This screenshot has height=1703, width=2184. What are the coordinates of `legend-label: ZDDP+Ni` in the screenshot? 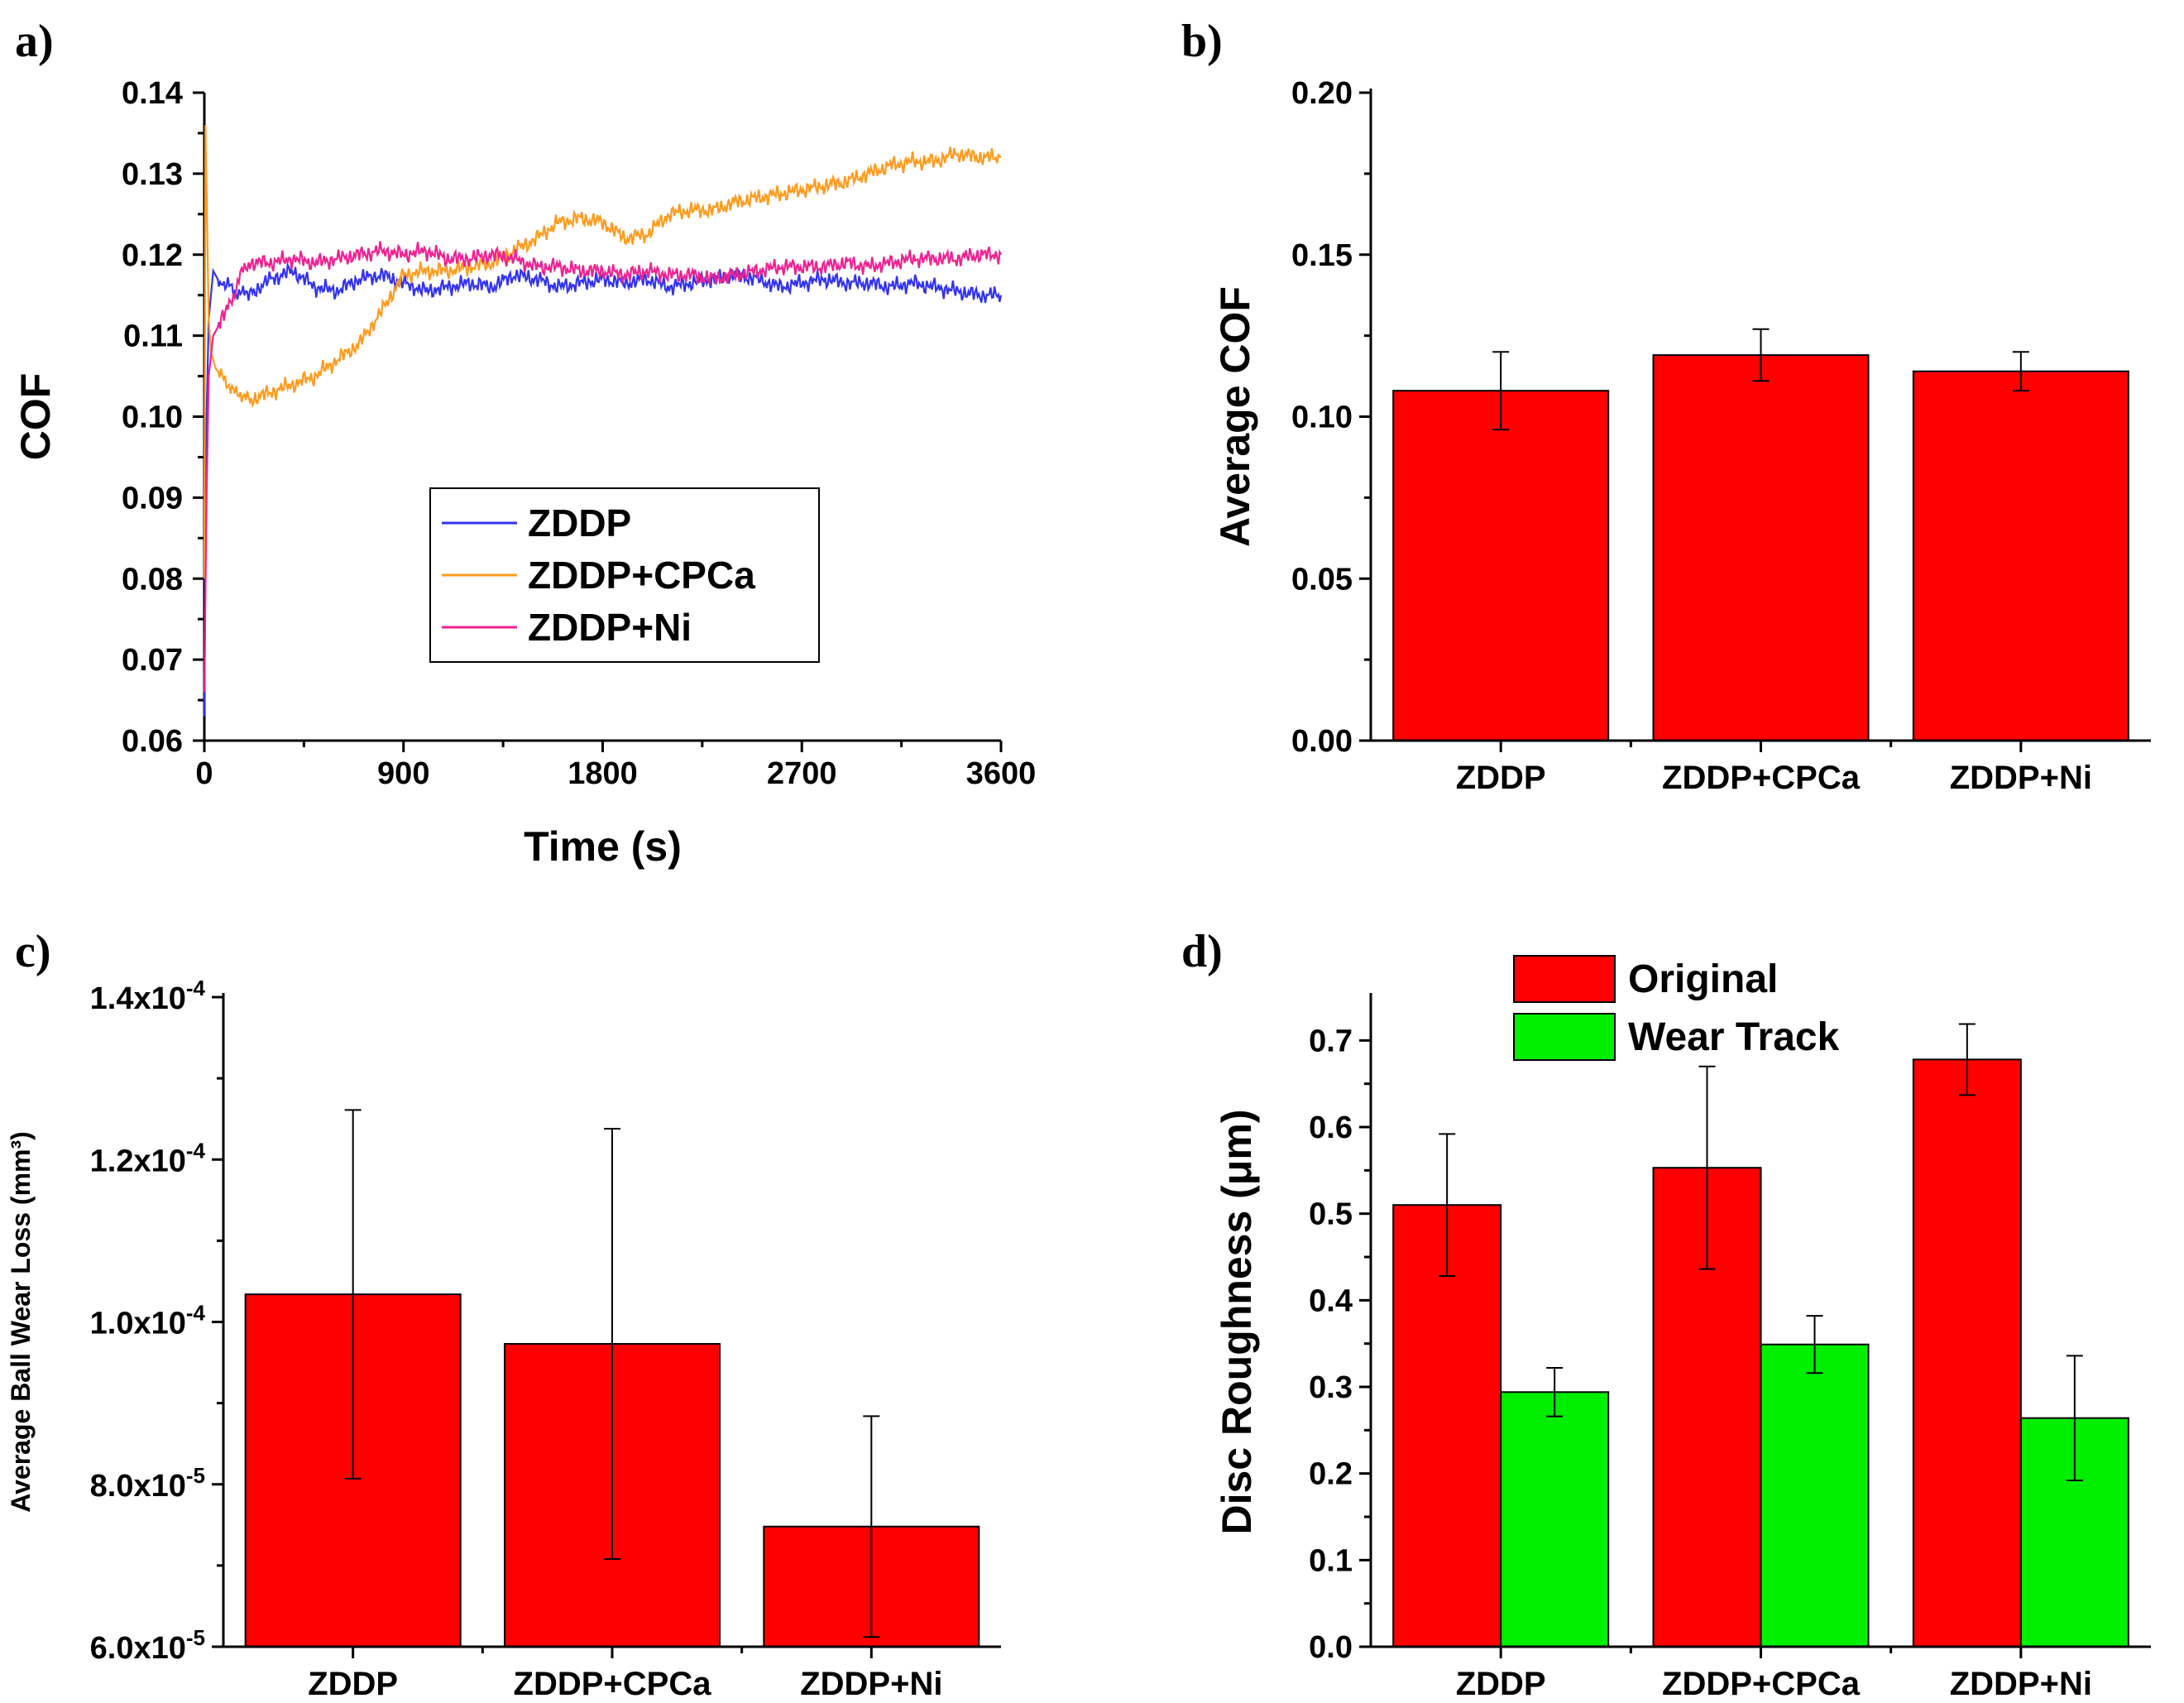 It's located at (610, 627).